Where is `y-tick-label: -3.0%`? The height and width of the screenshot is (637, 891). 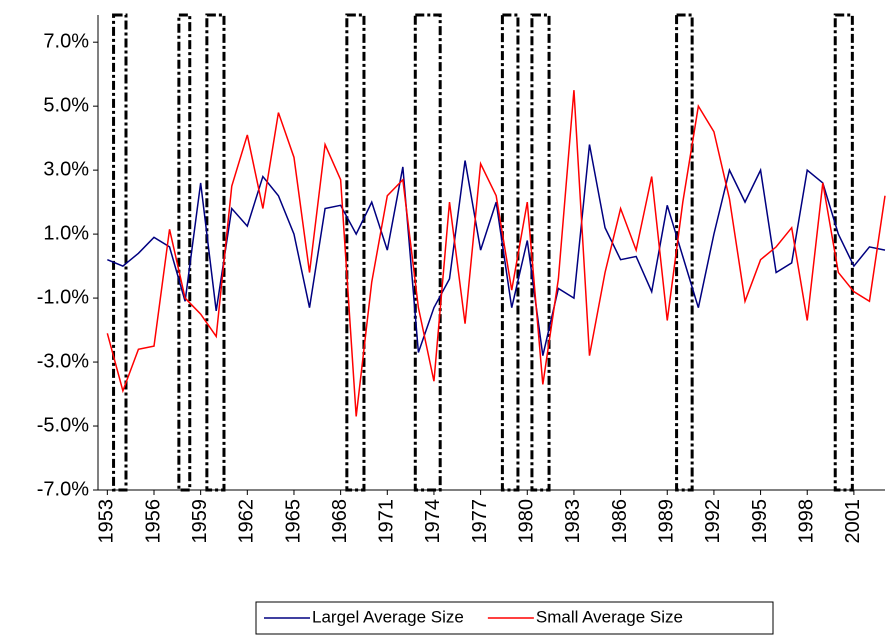
y-tick-label: -3.0% is located at coordinates (63, 361).